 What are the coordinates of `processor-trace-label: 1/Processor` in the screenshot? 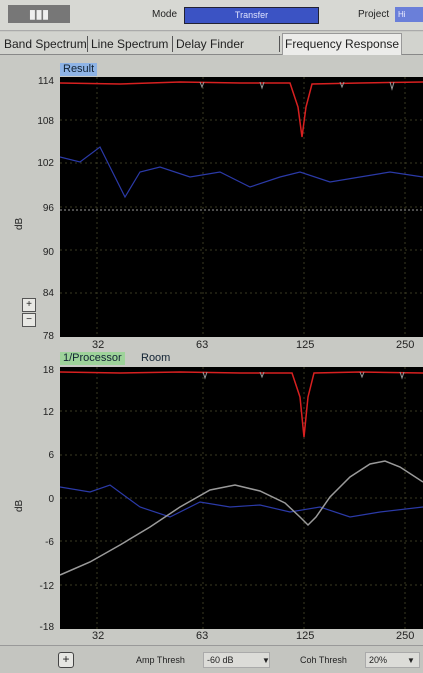 It's located at (92, 358).